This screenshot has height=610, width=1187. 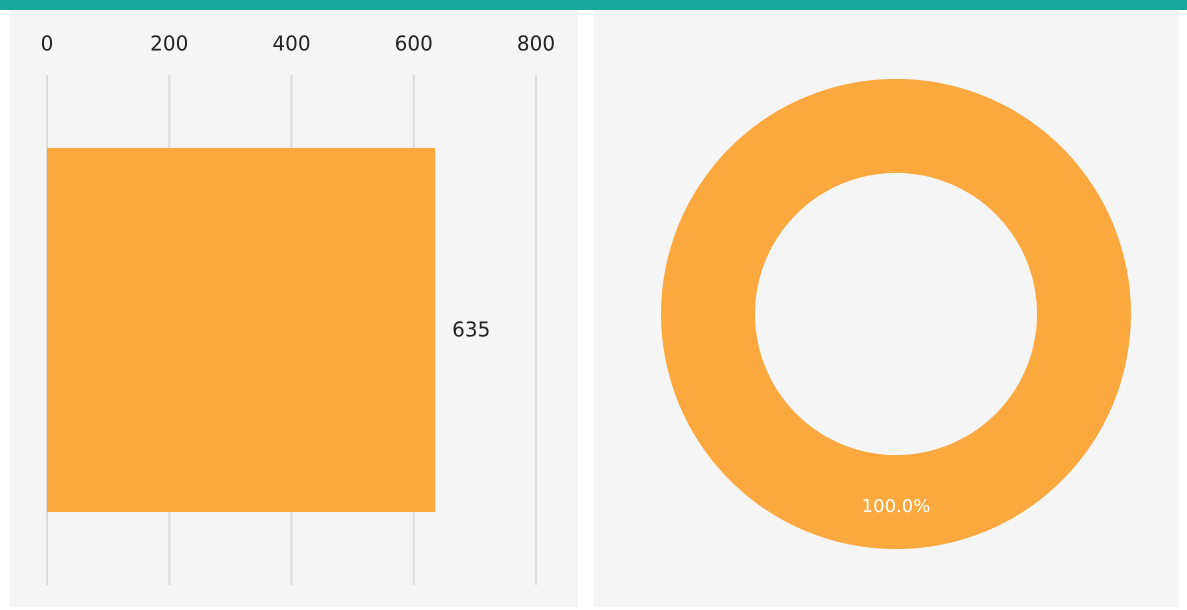 What do you see at coordinates (291, 44) in the screenshot?
I see `x-tick-label: 400` at bounding box center [291, 44].